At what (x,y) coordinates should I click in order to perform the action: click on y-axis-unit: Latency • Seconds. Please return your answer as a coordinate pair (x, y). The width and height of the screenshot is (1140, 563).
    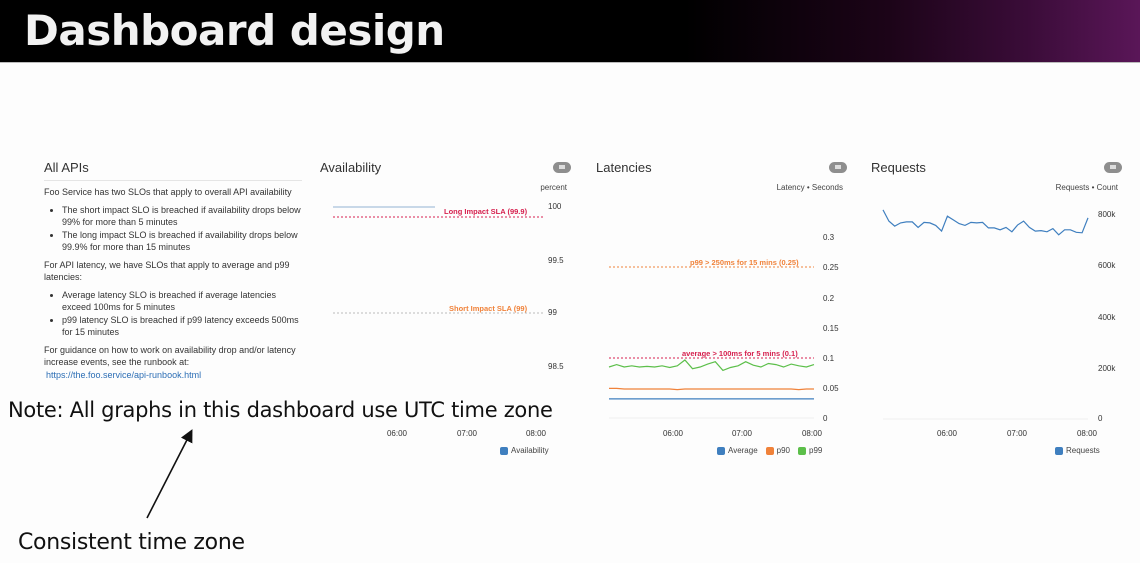
    Looking at the image, I should click on (809, 187).